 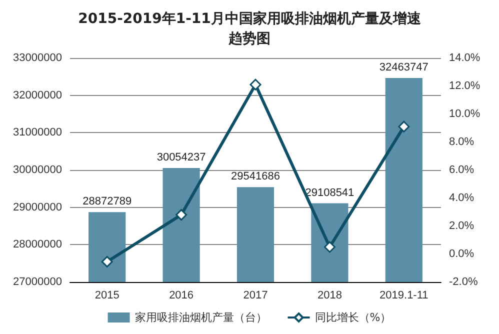 What do you see at coordinates (37, 95) in the screenshot?
I see `y-tick-label: 32000000` at bounding box center [37, 95].